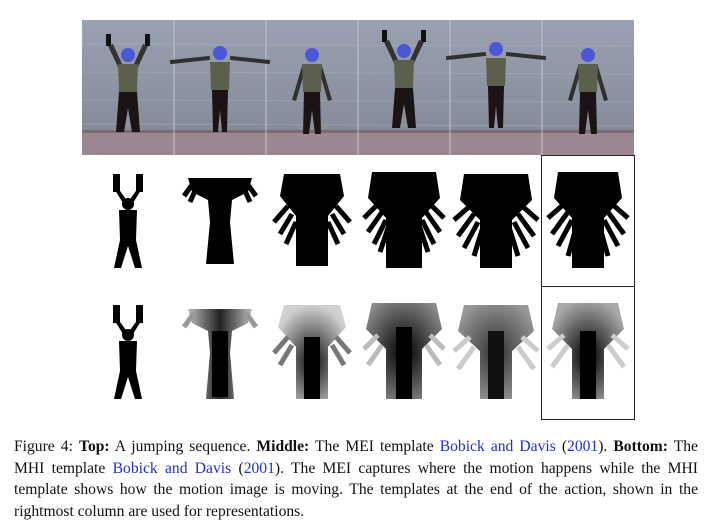  What do you see at coordinates (583, 446) in the screenshot?
I see `citation-link-1-year: 2001` at bounding box center [583, 446].